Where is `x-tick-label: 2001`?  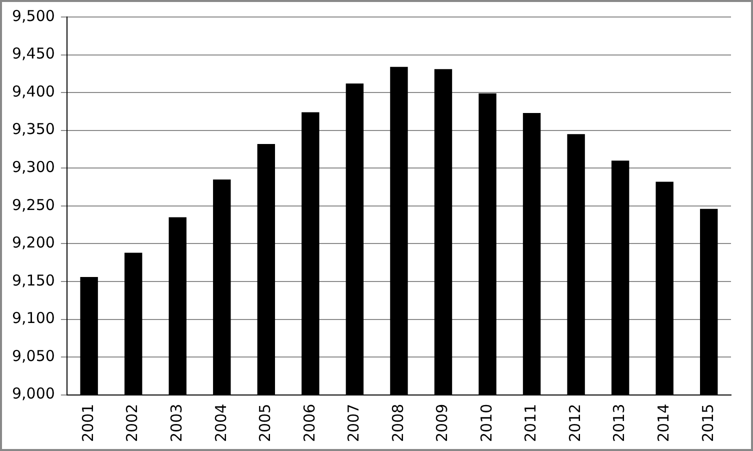 x-tick-label: 2001 is located at coordinates (87, 423).